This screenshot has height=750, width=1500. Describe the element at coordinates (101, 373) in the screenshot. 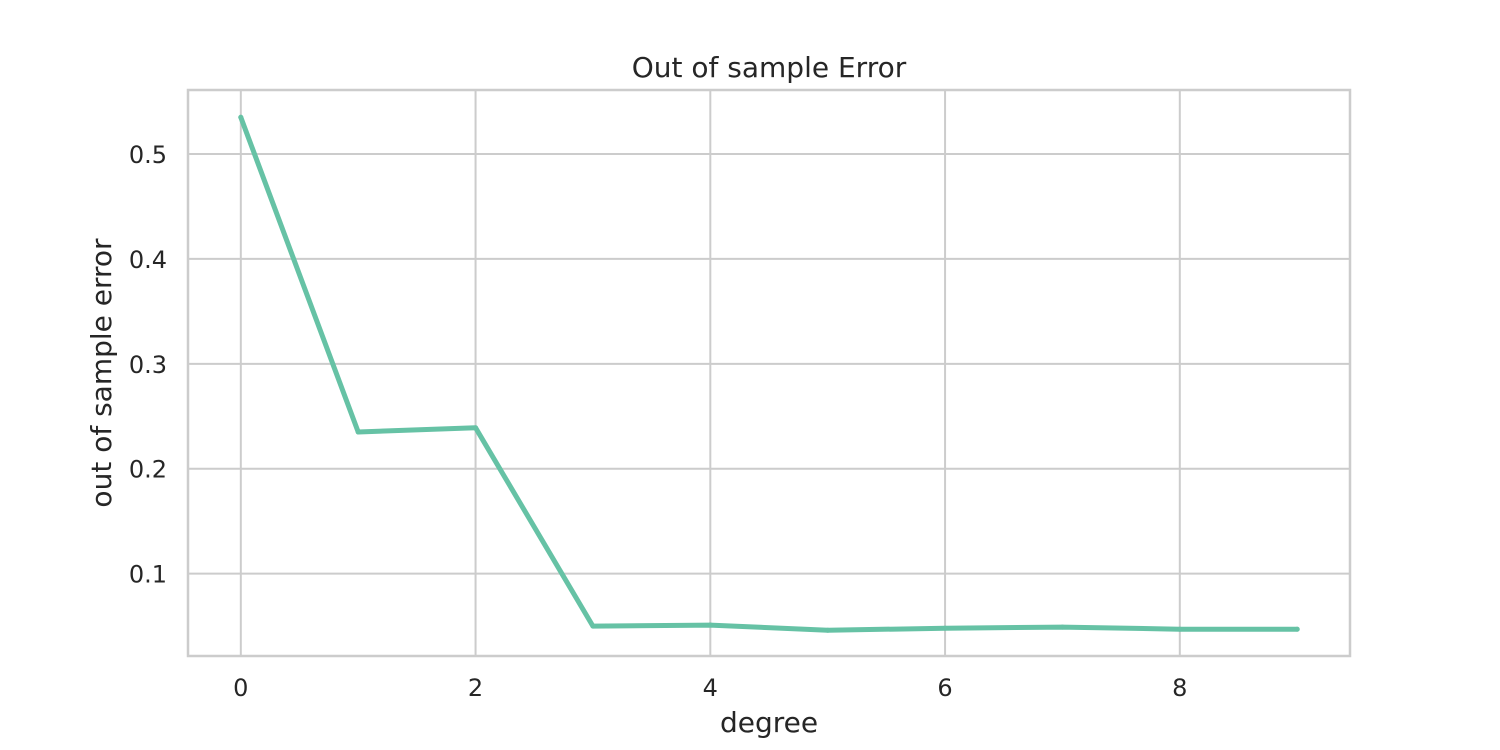

I see `y-axis-label: out of sample error` at that location.